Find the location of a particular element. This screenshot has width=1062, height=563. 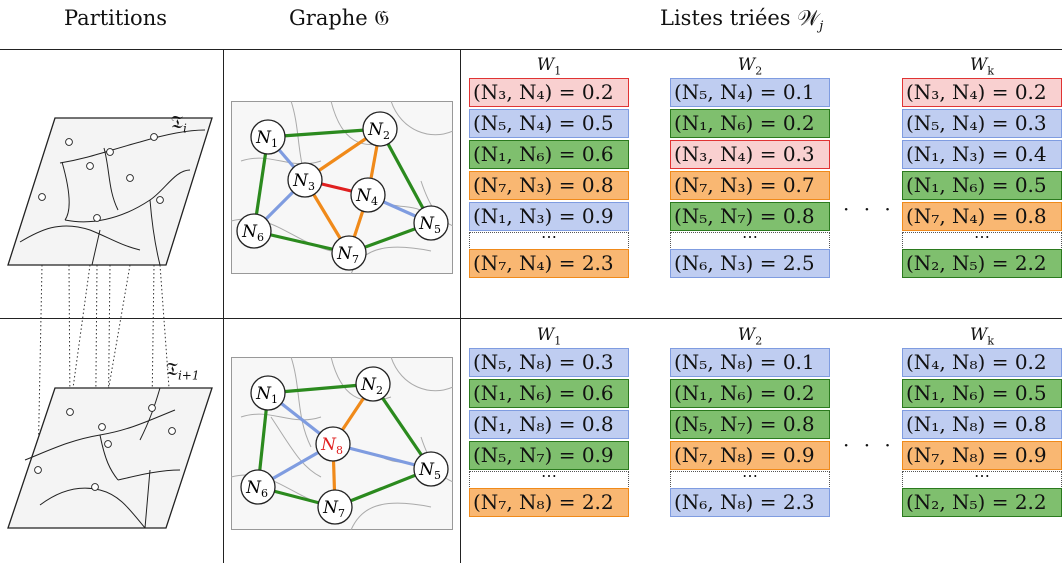

list-cell: (N₇, N₄) = 0.8 is located at coordinates (982, 216).